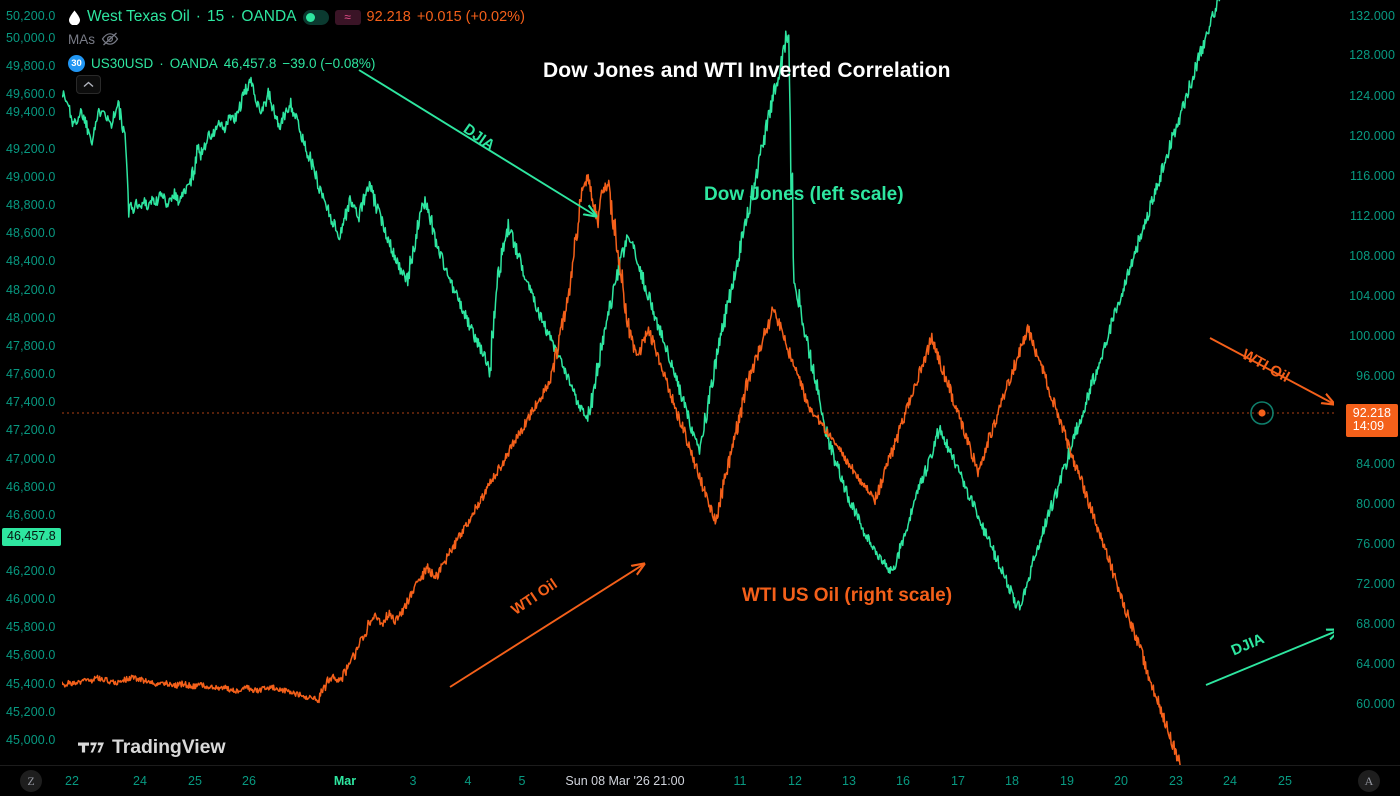 This screenshot has height=796, width=1400. I want to click on right-axis-tick: 128.000, so click(1372, 55).